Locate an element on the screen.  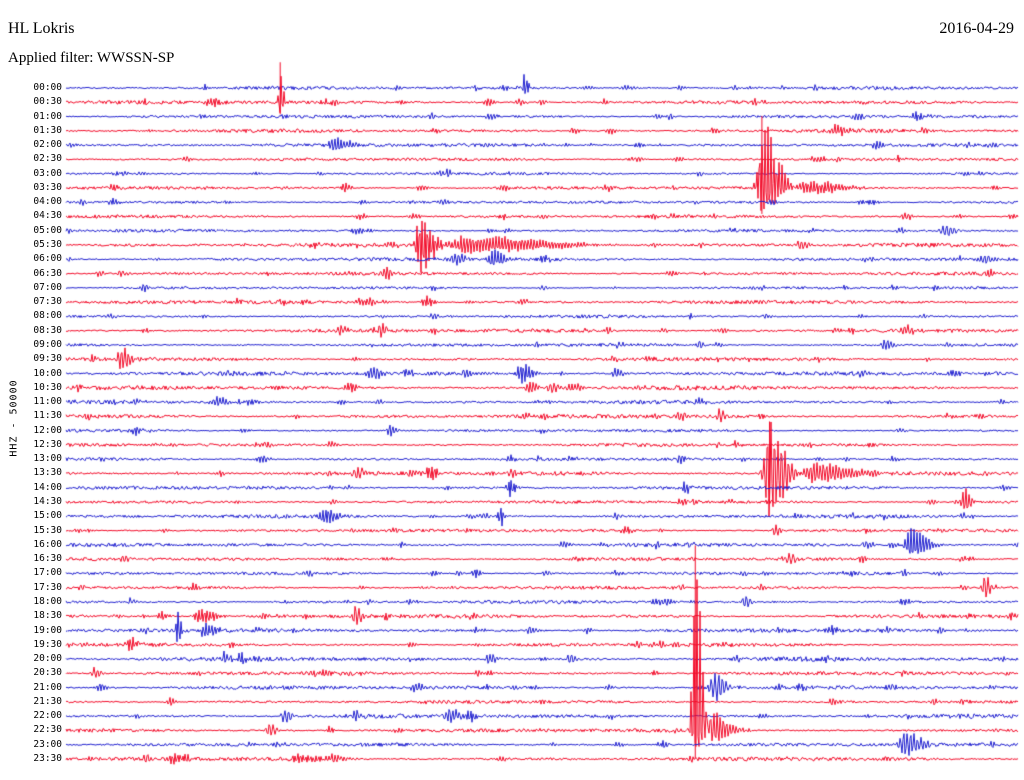
time-label: 10:00 is located at coordinates (47, 373).